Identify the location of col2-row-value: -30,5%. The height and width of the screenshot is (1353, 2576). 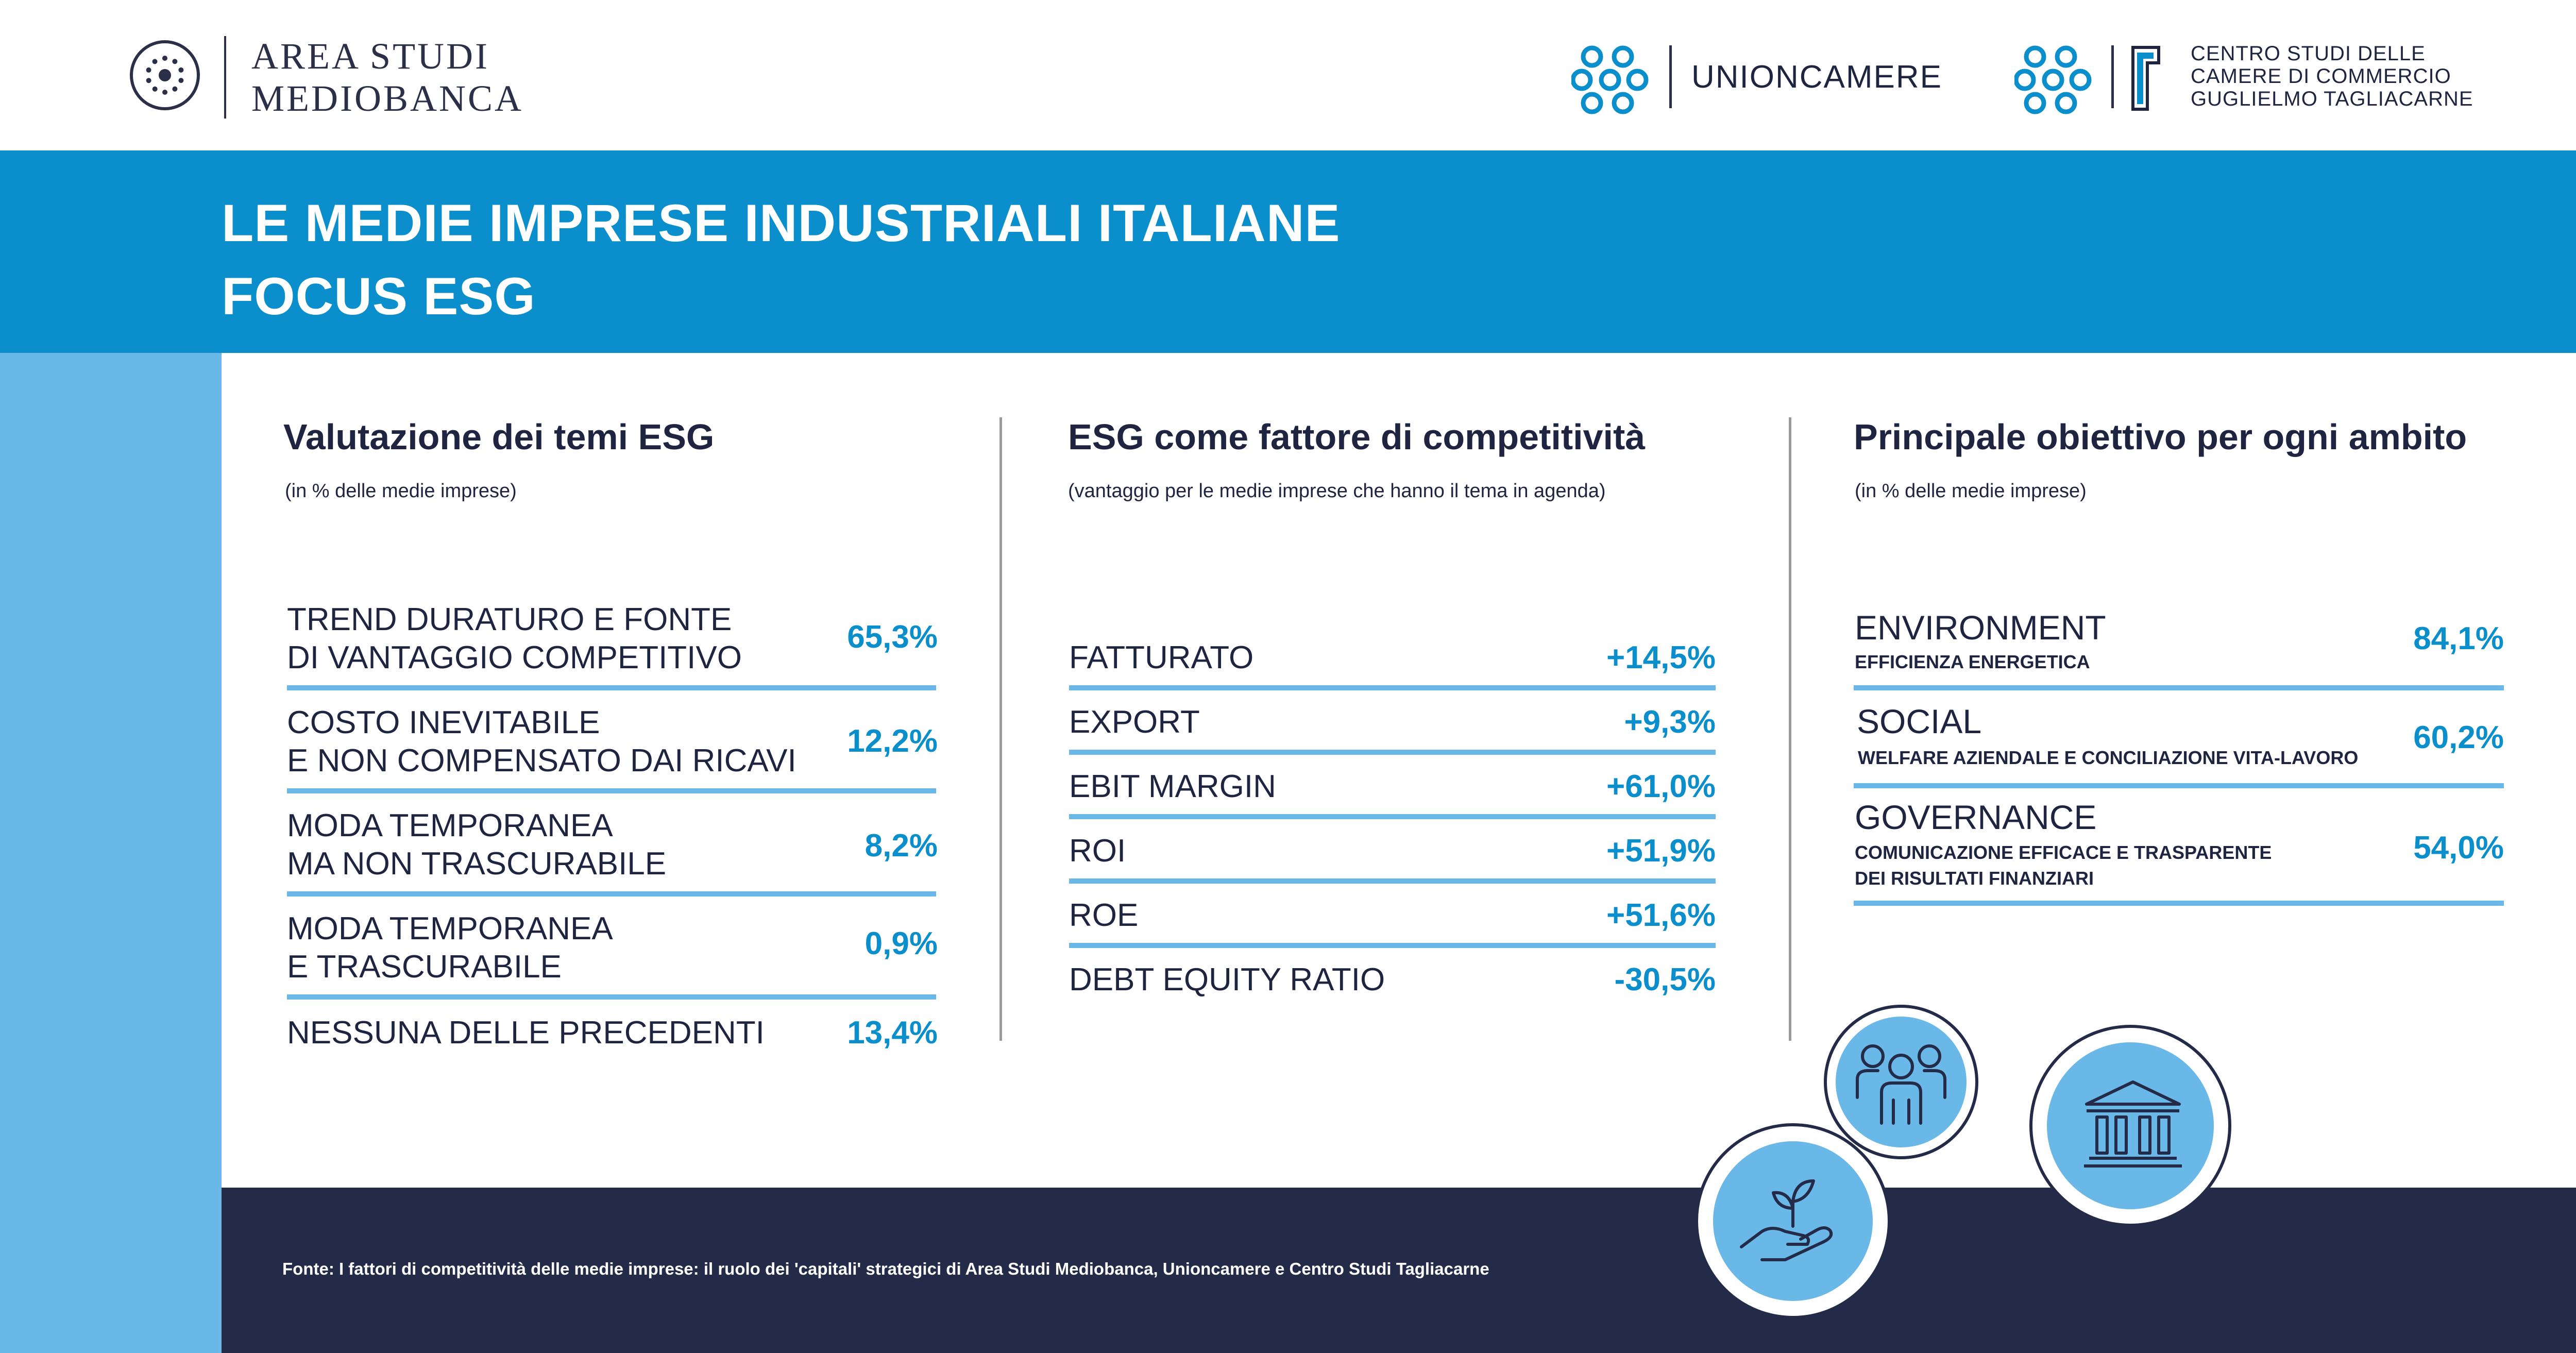
(1665, 980).